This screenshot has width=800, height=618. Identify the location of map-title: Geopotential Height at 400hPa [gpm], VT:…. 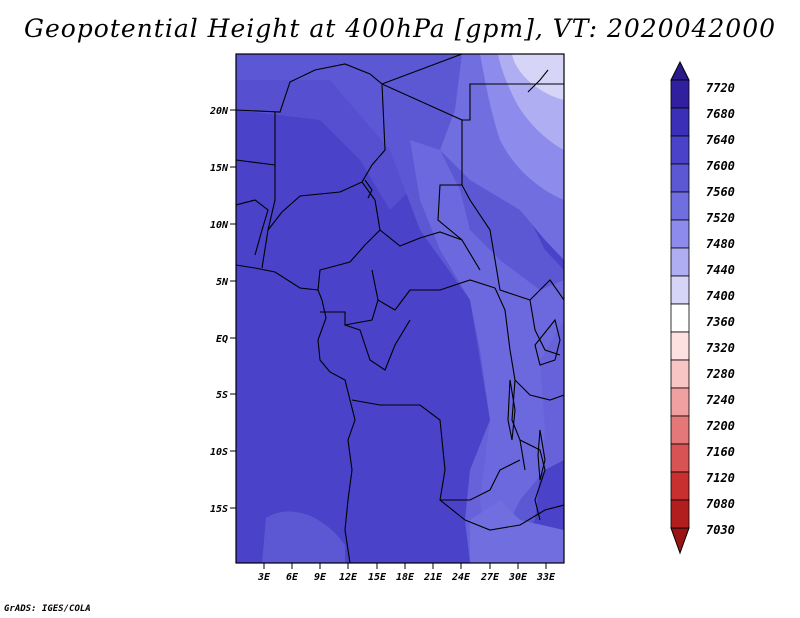
(400, 28).